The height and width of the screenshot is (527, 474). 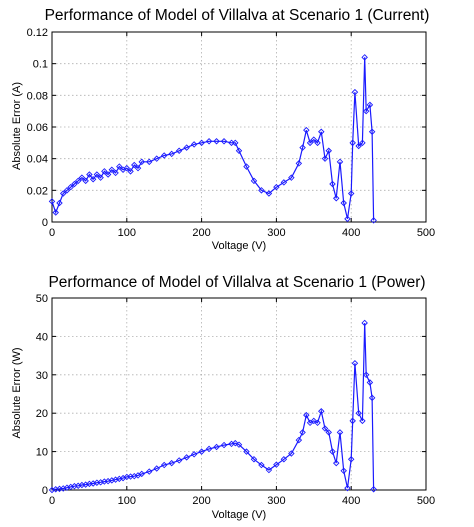 What do you see at coordinates (52, 501) in the screenshot?
I see `x-tick-label: 0` at bounding box center [52, 501].